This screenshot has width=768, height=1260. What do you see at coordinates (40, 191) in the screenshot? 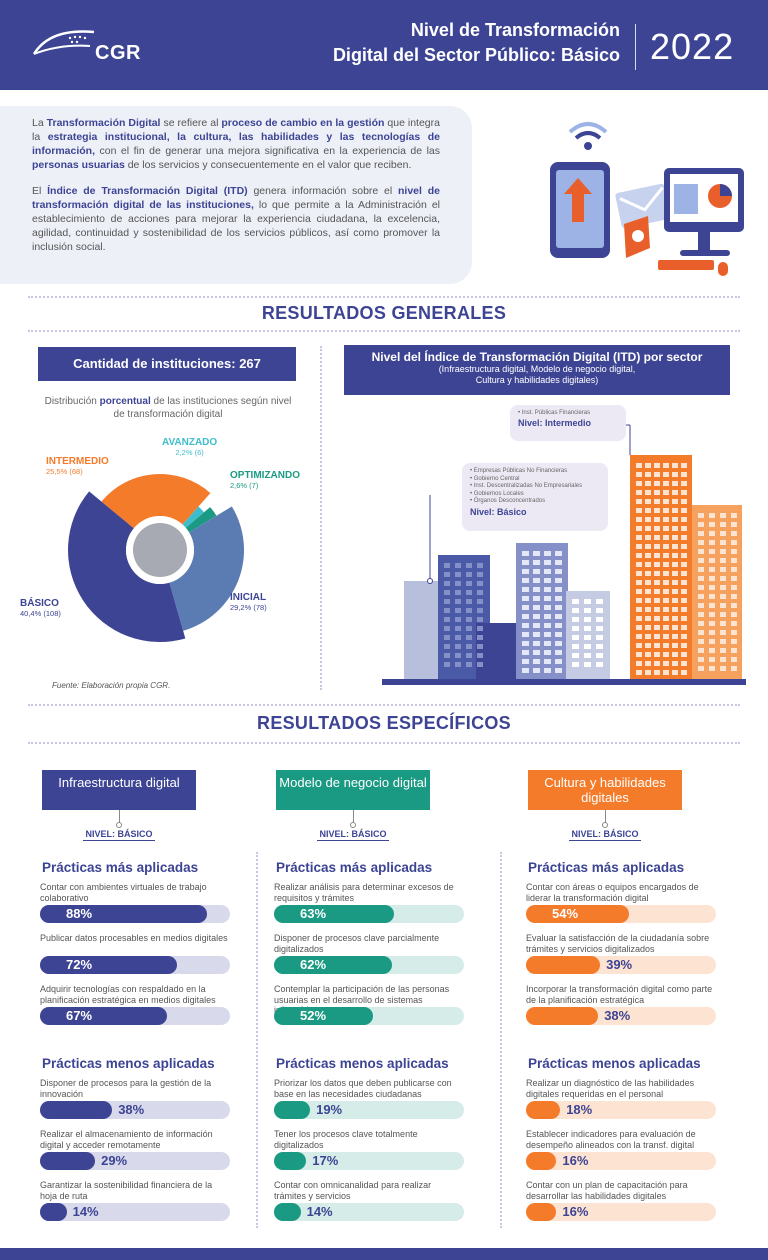
I see `intro-text: El` at bounding box center [40, 191].